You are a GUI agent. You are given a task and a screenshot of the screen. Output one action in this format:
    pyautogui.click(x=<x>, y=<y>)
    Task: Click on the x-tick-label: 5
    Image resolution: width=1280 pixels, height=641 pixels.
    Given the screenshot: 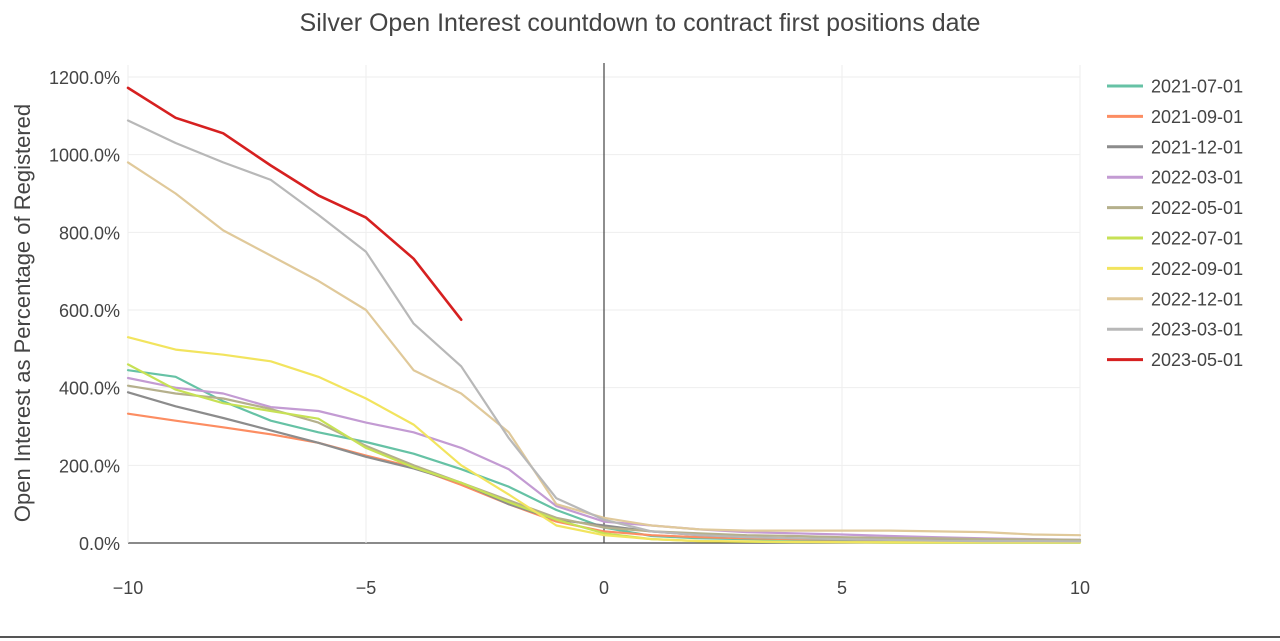 What is the action you would take?
    pyautogui.click(x=842, y=588)
    